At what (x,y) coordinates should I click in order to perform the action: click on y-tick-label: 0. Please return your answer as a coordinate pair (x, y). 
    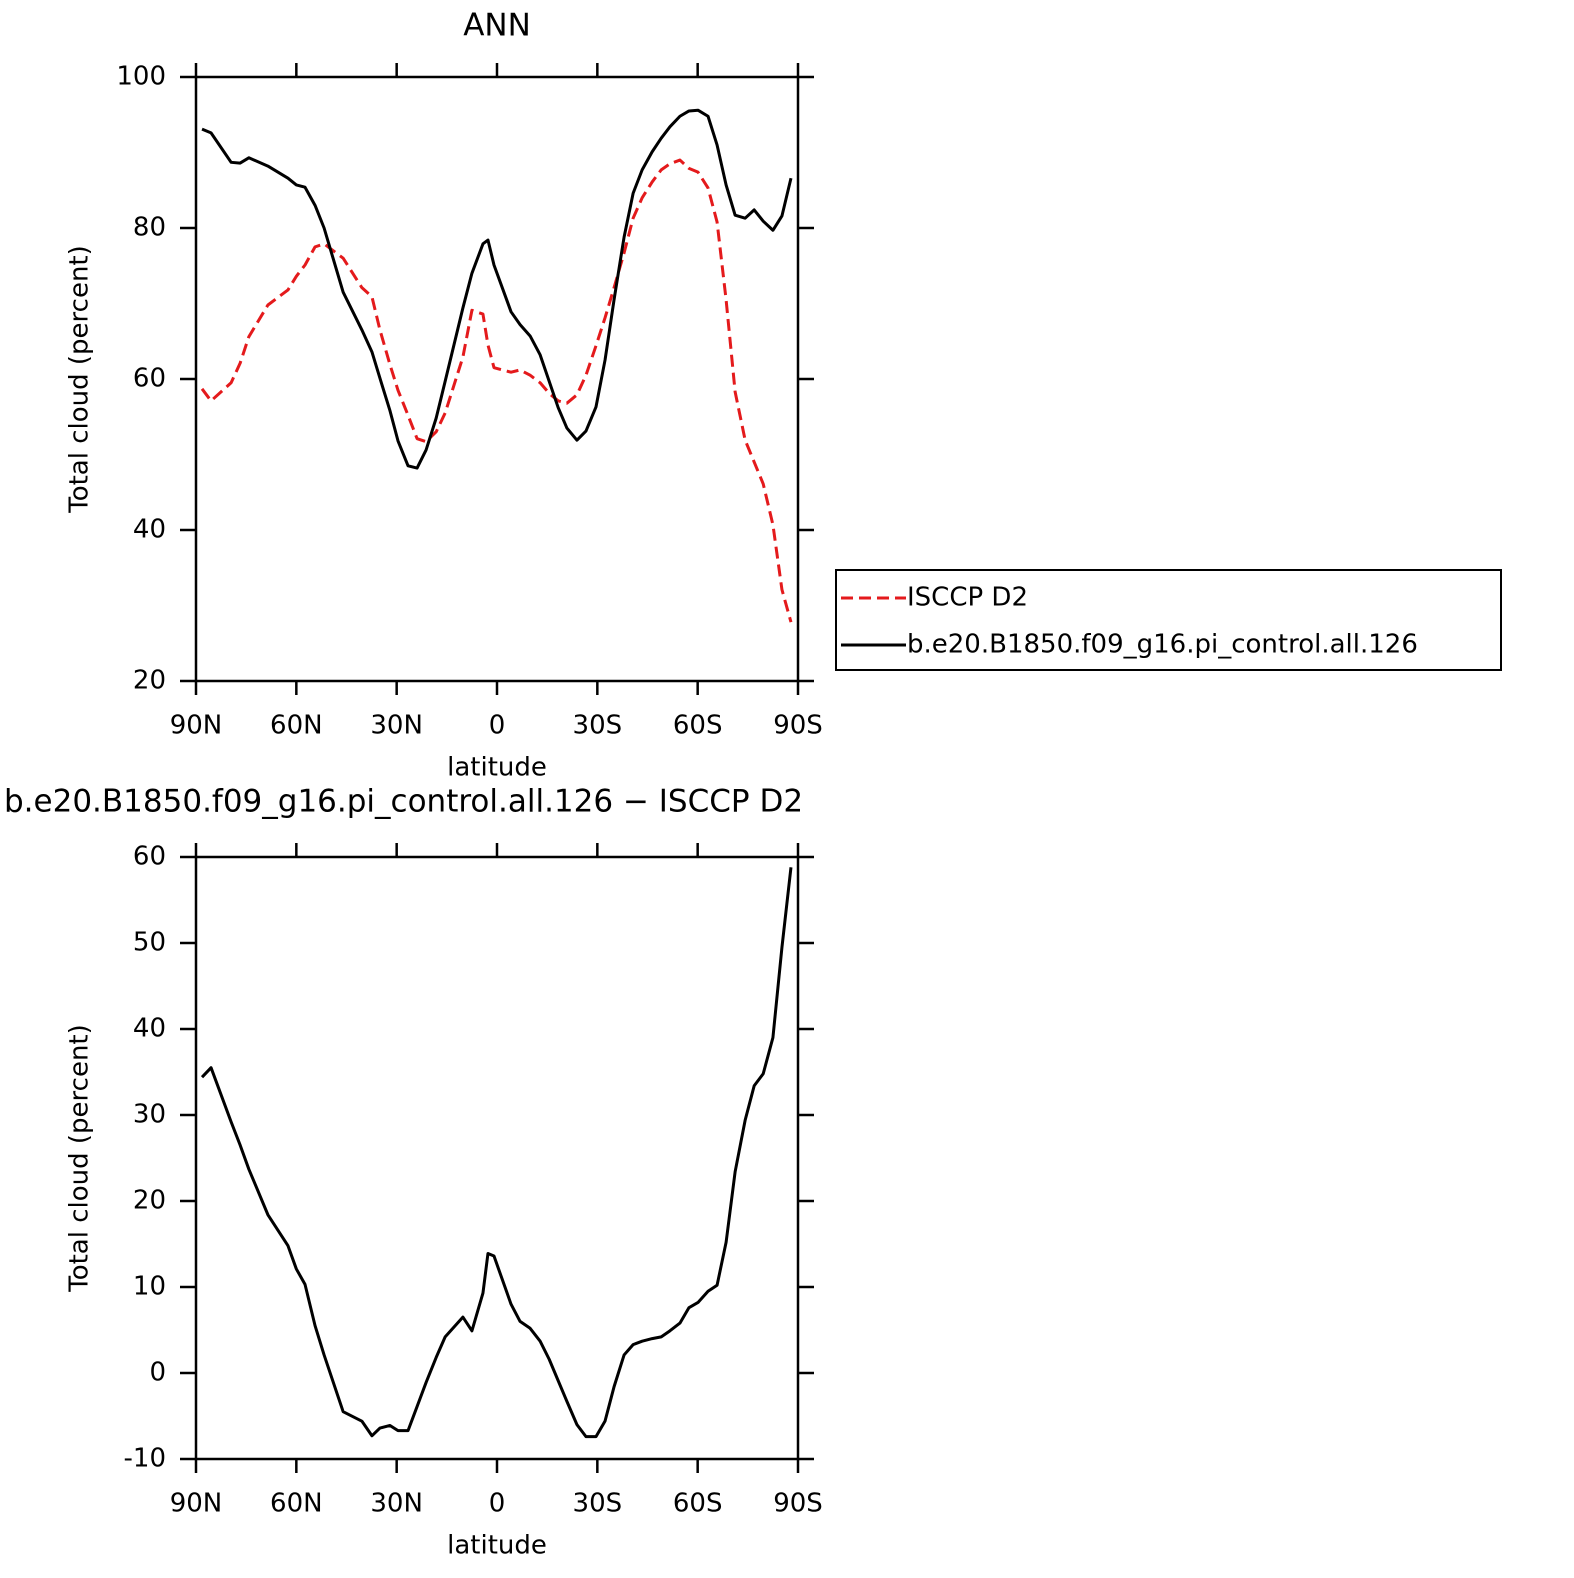
    Looking at the image, I should click on (157, 1373).